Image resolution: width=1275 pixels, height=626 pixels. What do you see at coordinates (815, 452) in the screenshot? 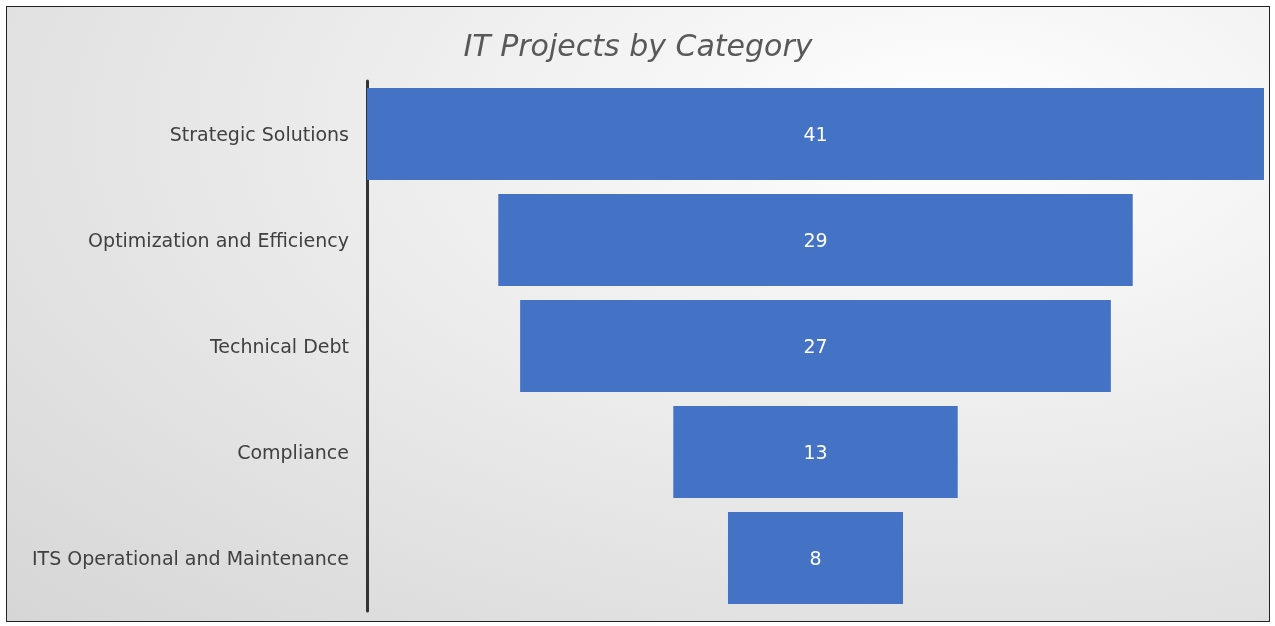
I see `data-label: 13` at bounding box center [815, 452].